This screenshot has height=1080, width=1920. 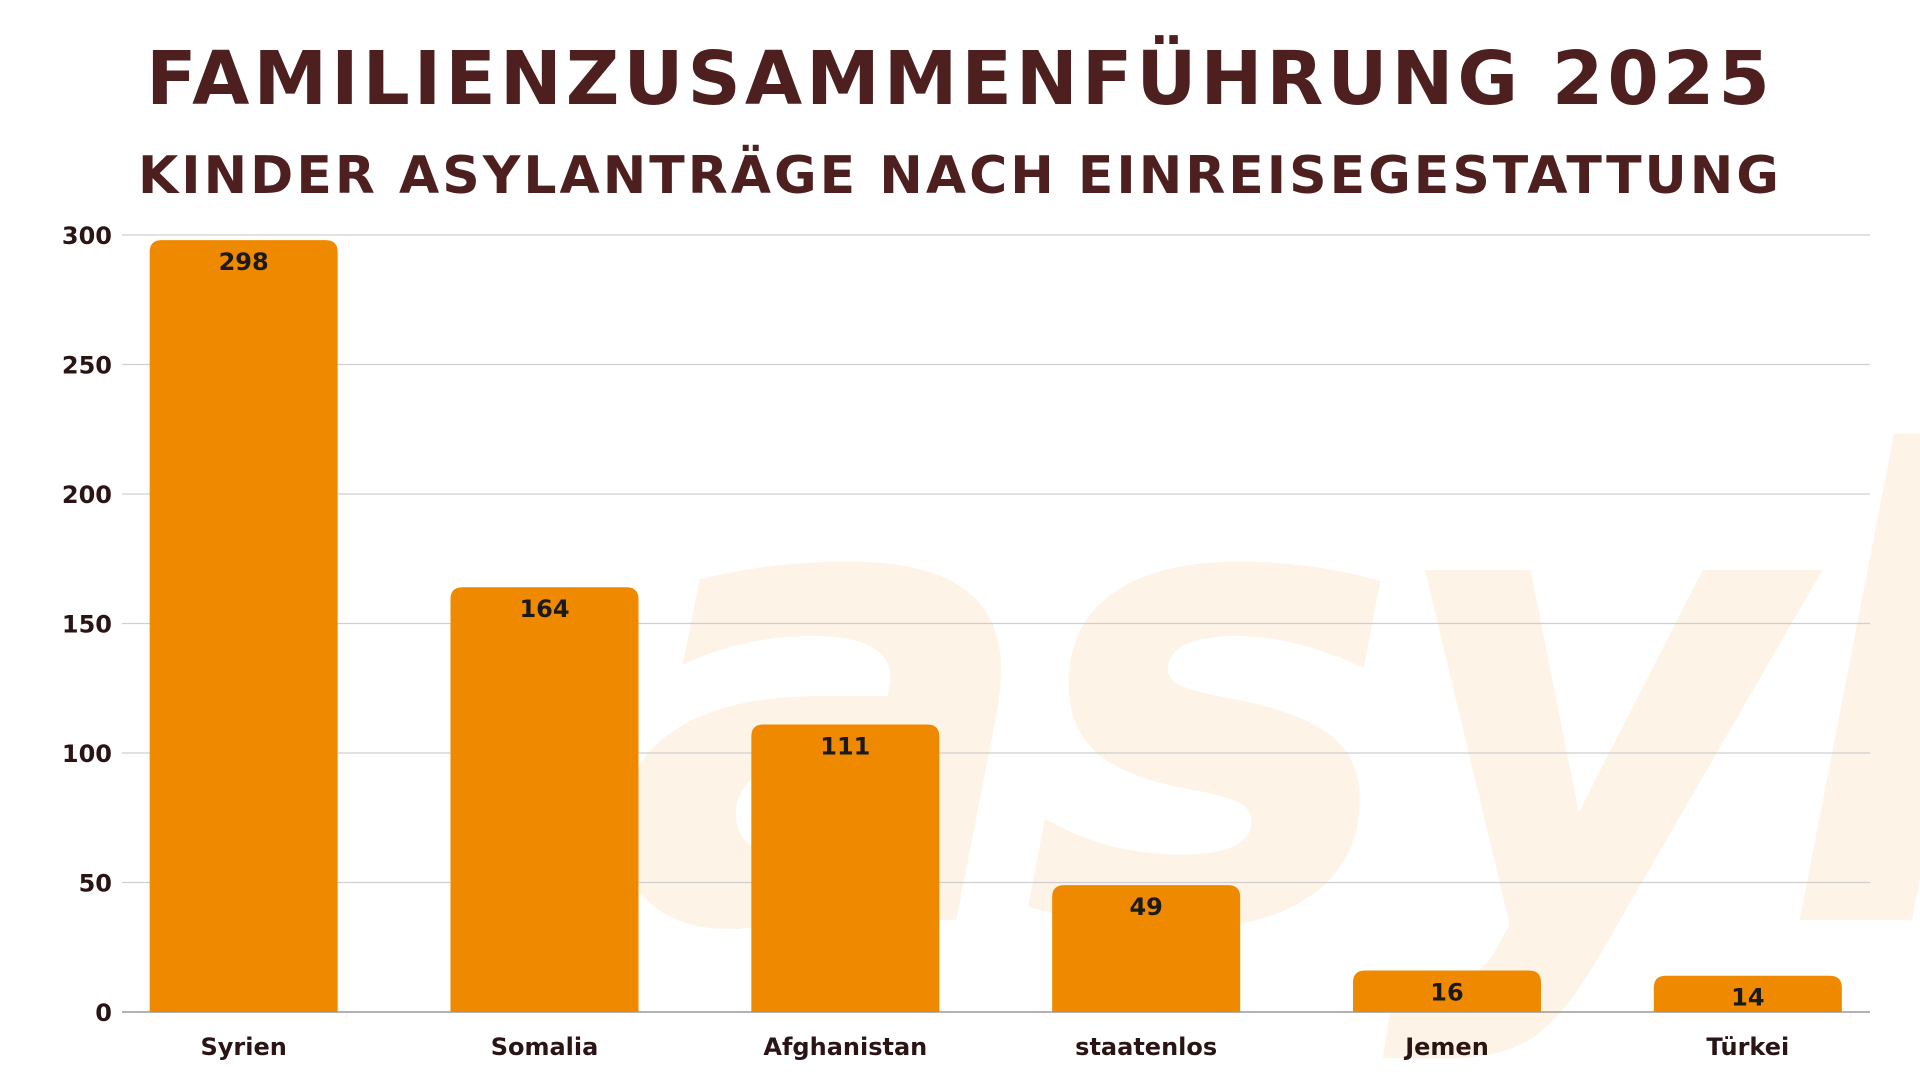 What do you see at coordinates (845, 747) in the screenshot?
I see `data-label: 111` at bounding box center [845, 747].